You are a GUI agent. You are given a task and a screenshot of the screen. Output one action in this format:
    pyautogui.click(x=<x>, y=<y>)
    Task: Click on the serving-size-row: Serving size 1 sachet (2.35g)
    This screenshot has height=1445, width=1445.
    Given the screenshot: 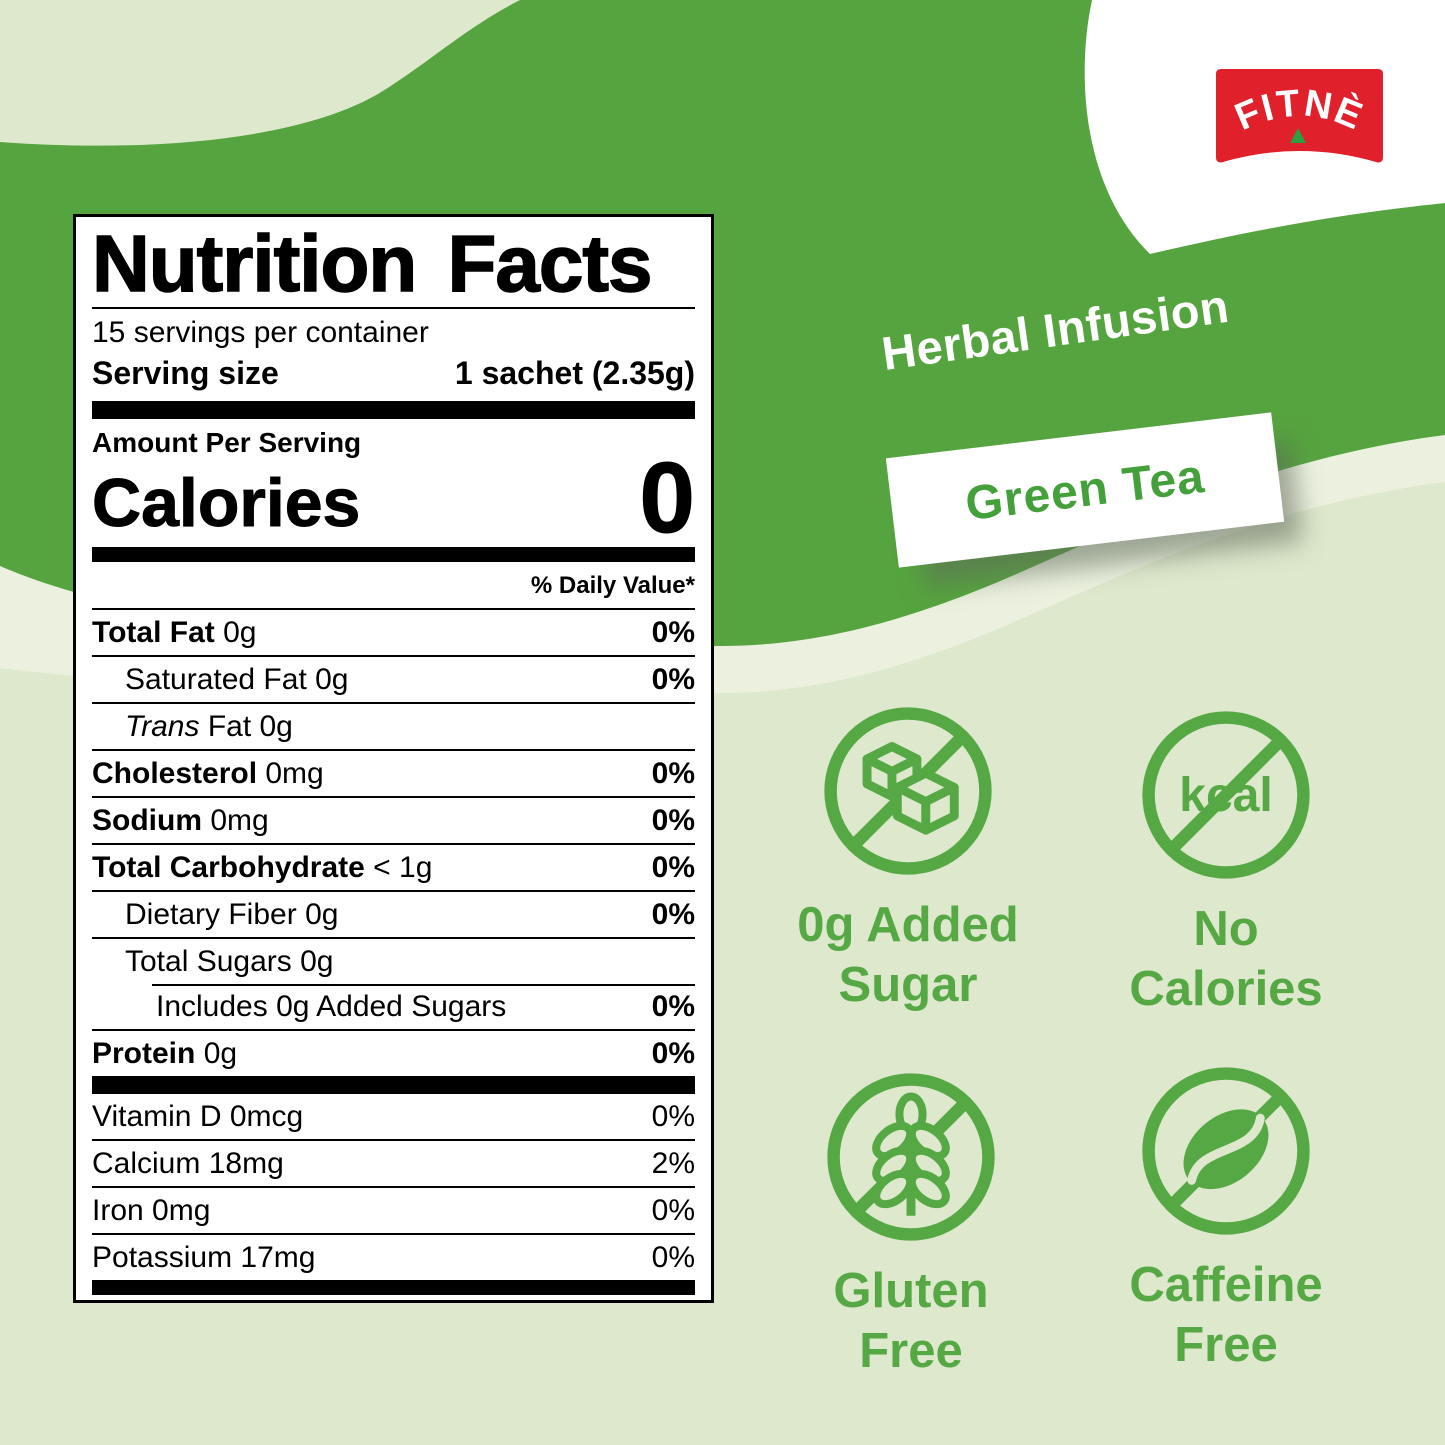 What is the action you would take?
    pyautogui.click(x=393, y=373)
    